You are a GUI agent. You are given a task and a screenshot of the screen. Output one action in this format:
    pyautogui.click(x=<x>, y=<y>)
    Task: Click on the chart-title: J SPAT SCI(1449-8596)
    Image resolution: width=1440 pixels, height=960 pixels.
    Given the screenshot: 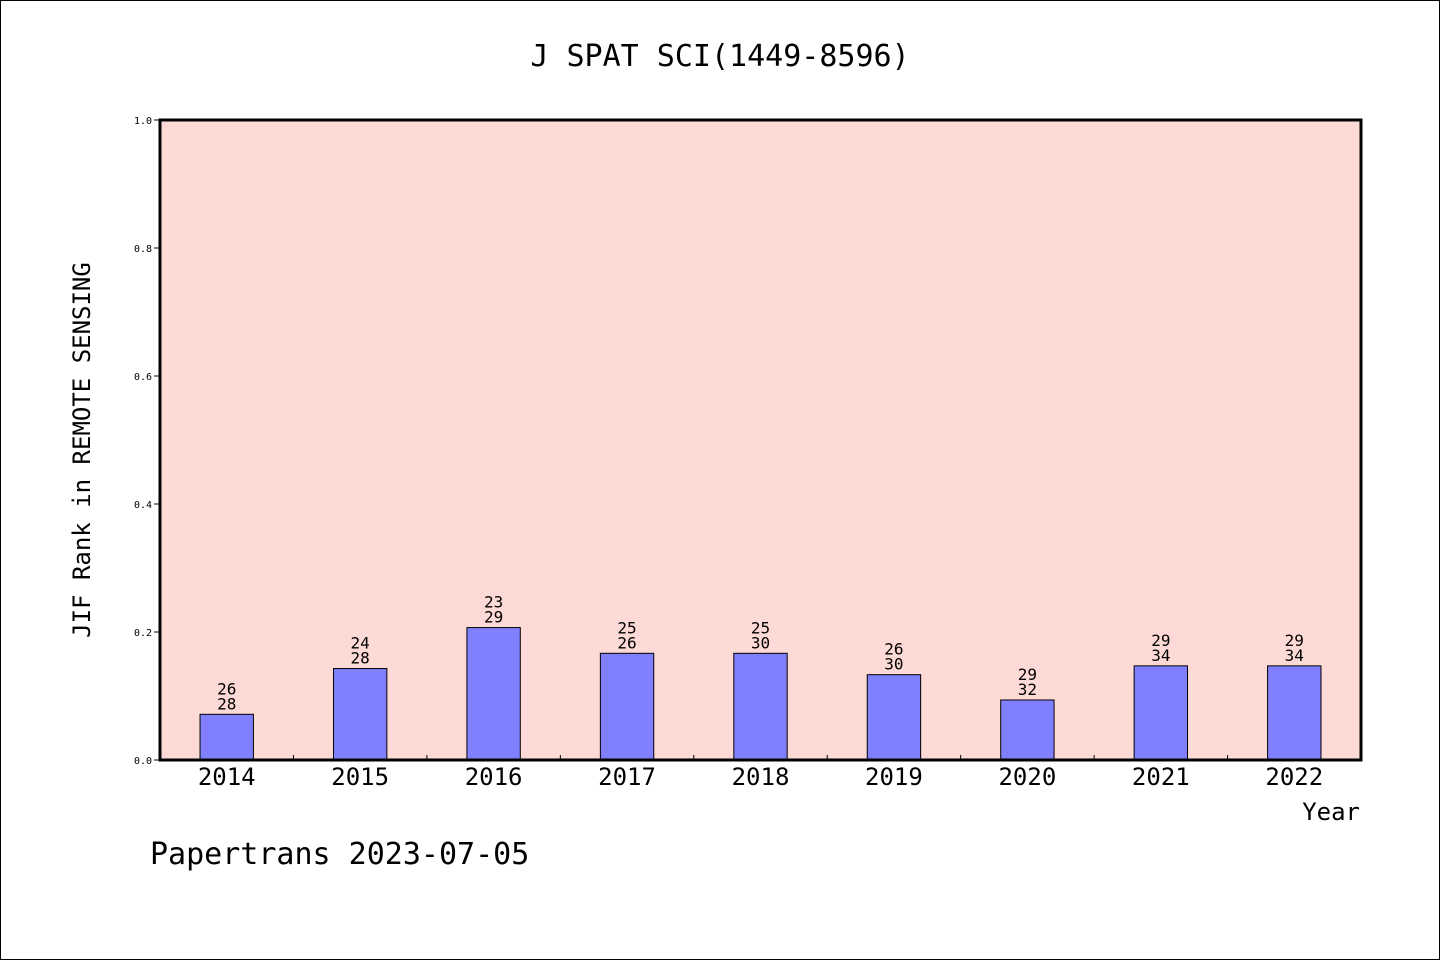 What is the action you would take?
    pyautogui.click(x=719, y=56)
    